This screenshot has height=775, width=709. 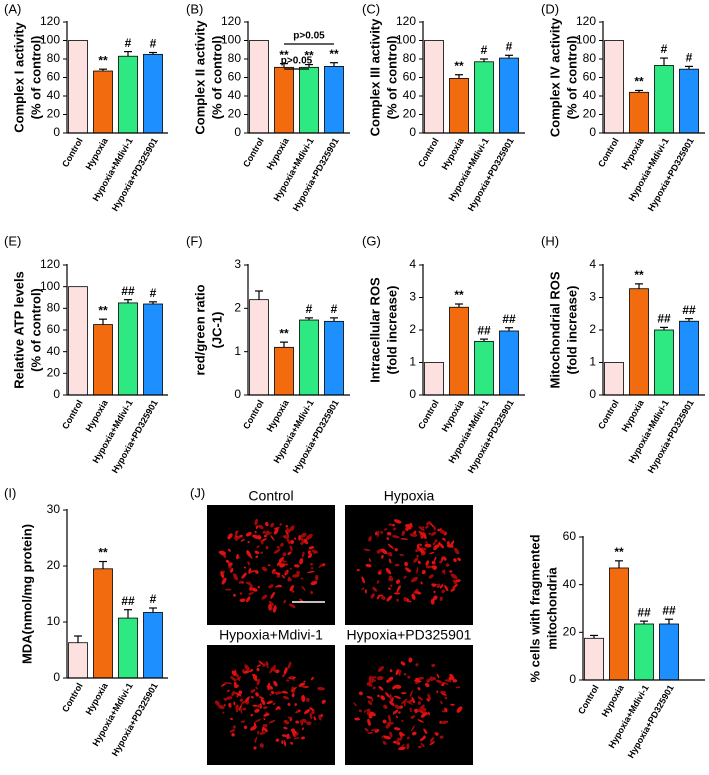 What do you see at coordinates (50, 40) in the screenshot?
I see `y-tick-label: 100` at bounding box center [50, 40].